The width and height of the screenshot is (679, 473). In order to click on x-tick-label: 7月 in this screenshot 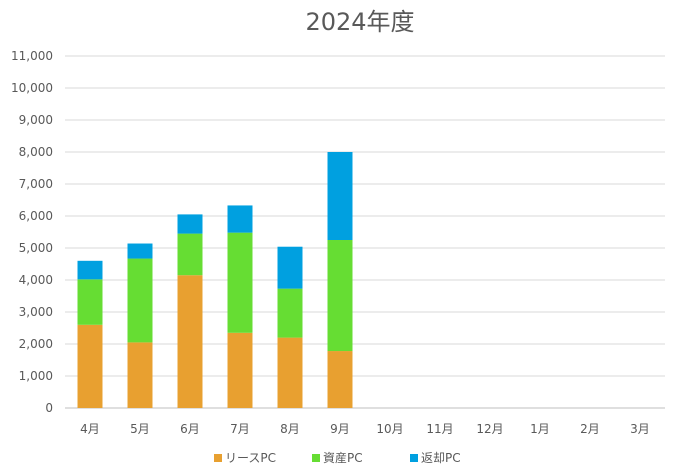, I will do `click(240, 429)`.